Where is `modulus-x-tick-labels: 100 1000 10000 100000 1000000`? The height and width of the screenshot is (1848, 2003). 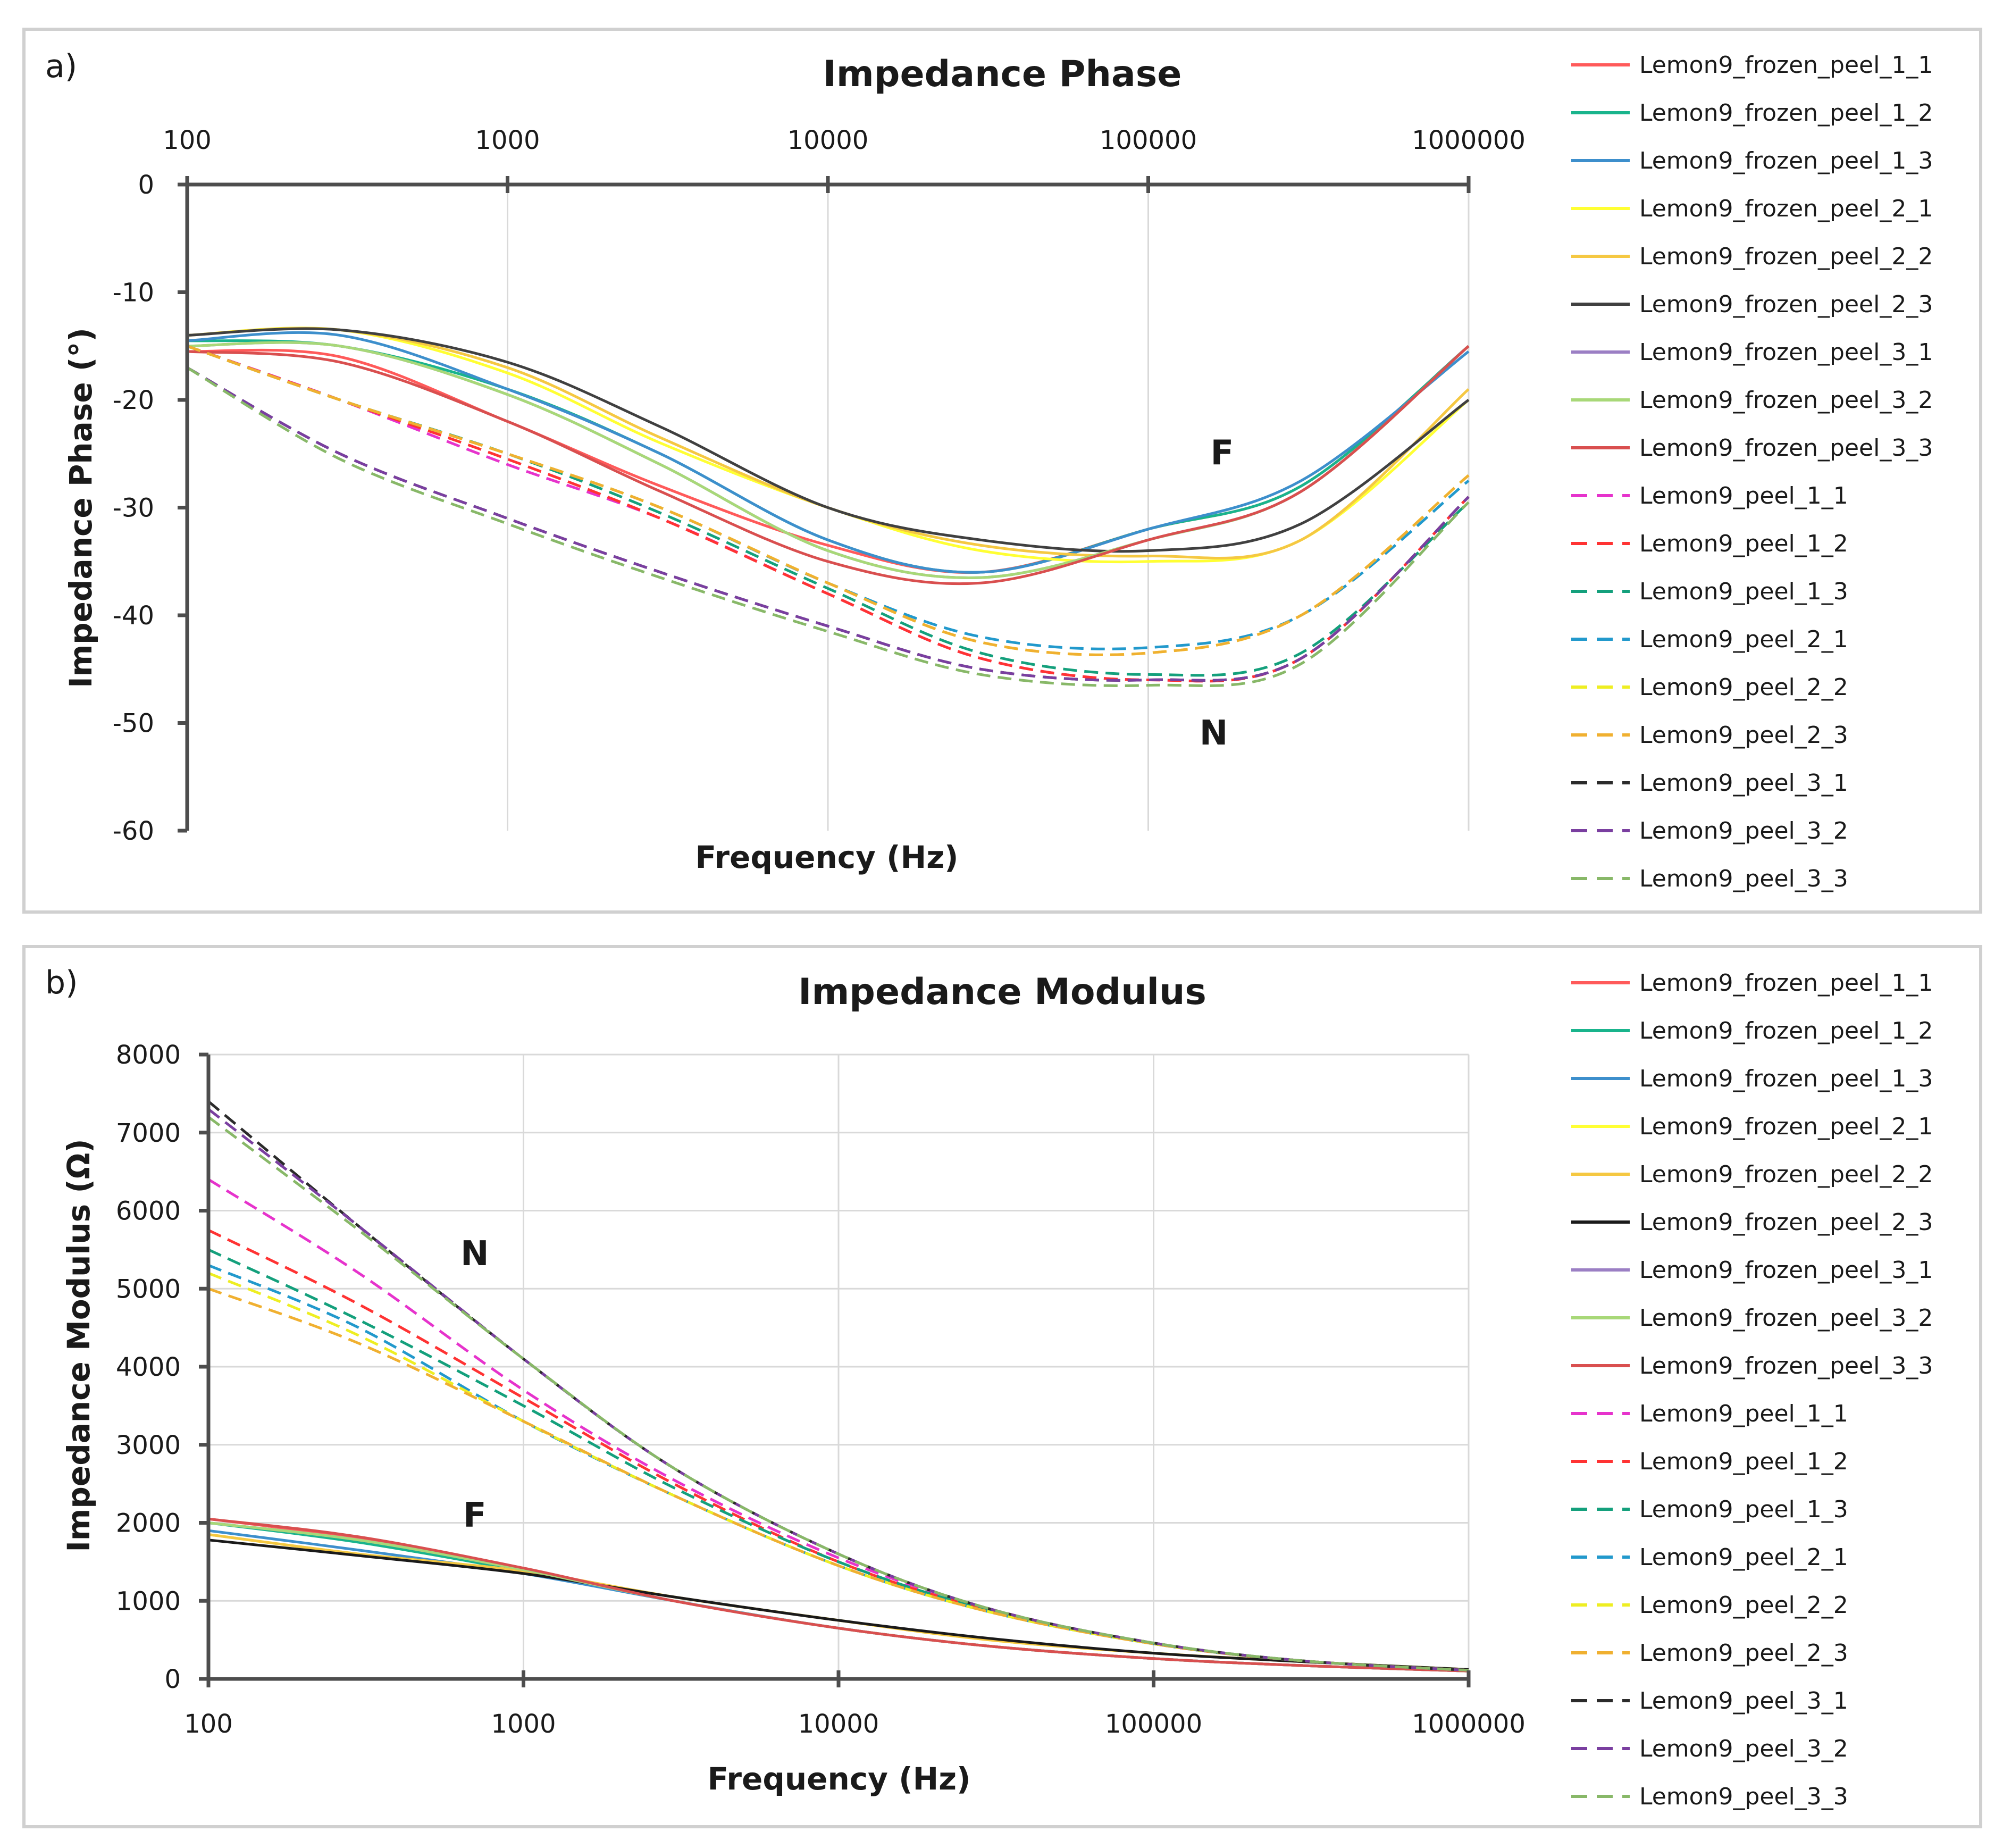
modulus-x-tick-labels: 100 1000 10000 100000 1000000 is located at coordinates (855, 1724).